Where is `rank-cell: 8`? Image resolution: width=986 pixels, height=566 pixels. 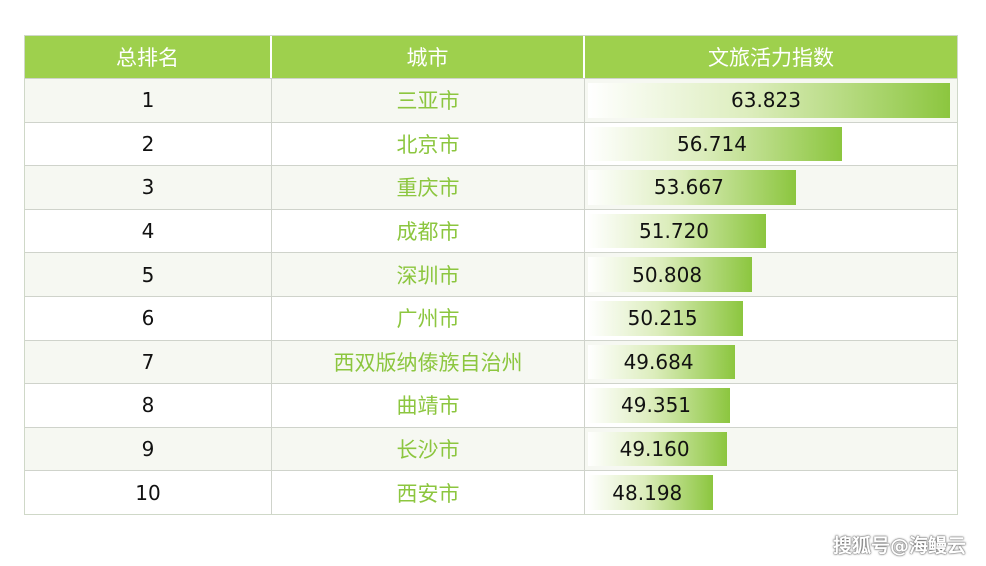 rank-cell: 8 is located at coordinates (148, 405).